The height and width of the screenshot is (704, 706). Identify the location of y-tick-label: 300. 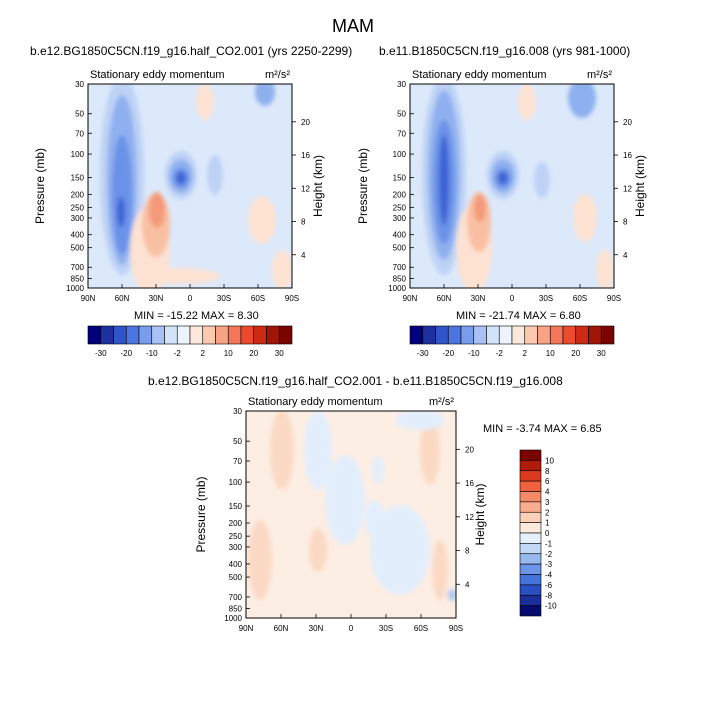
(78, 218).